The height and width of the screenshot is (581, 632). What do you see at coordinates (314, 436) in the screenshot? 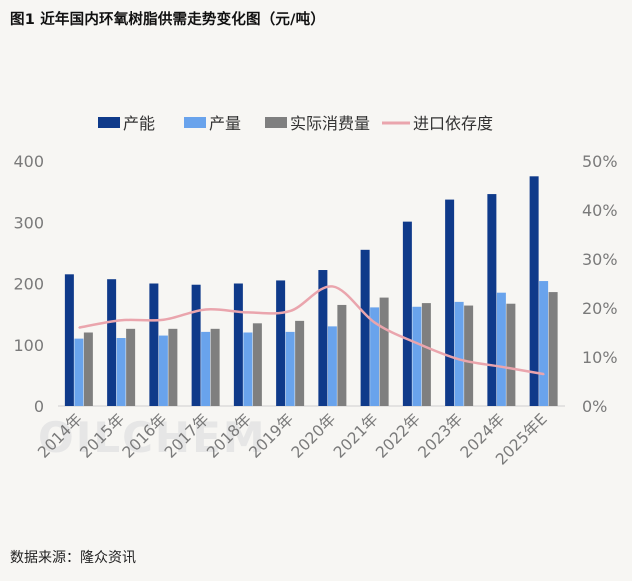
I see `x-tick-label: 2020年` at bounding box center [314, 436].